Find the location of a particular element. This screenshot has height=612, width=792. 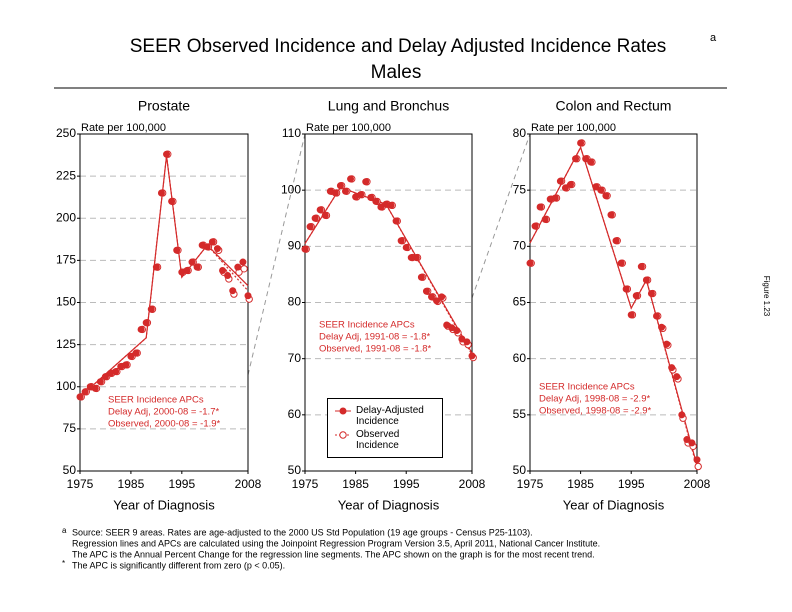

y-tick-label: 125 is located at coordinates (66, 344).